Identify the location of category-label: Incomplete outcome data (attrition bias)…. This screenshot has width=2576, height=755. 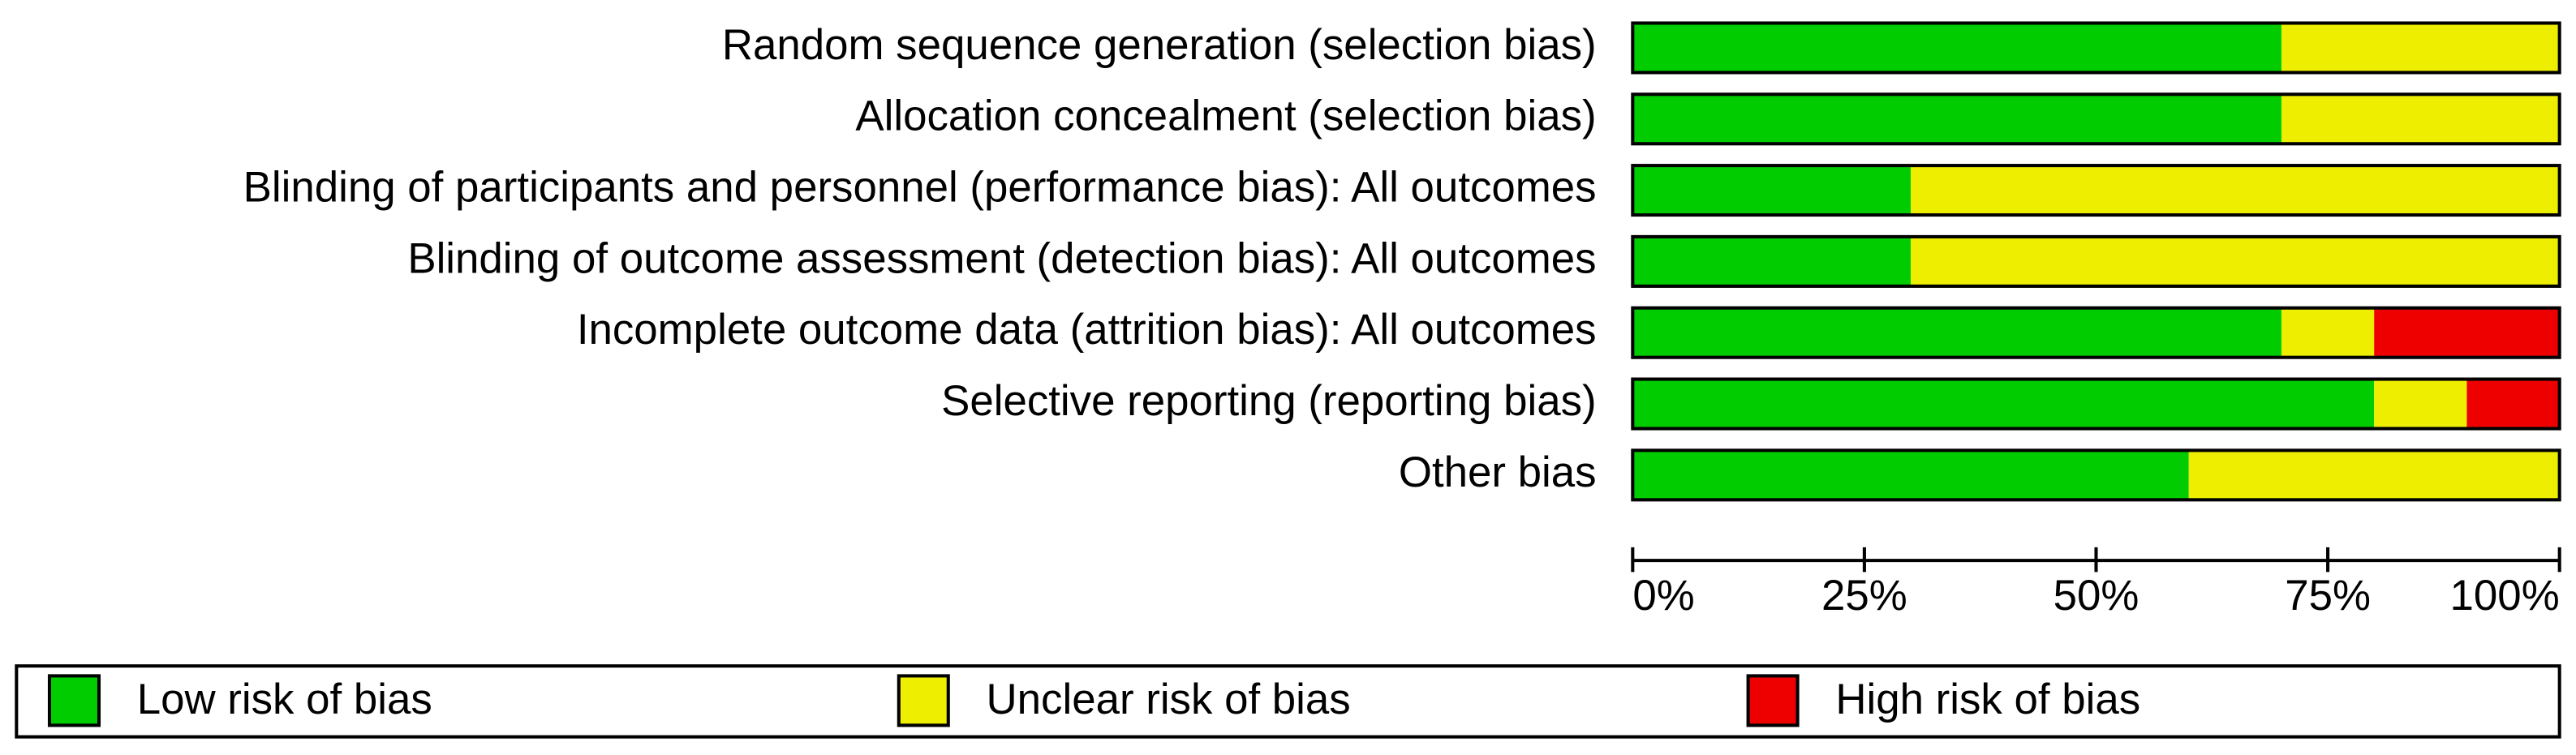
(1087, 330).